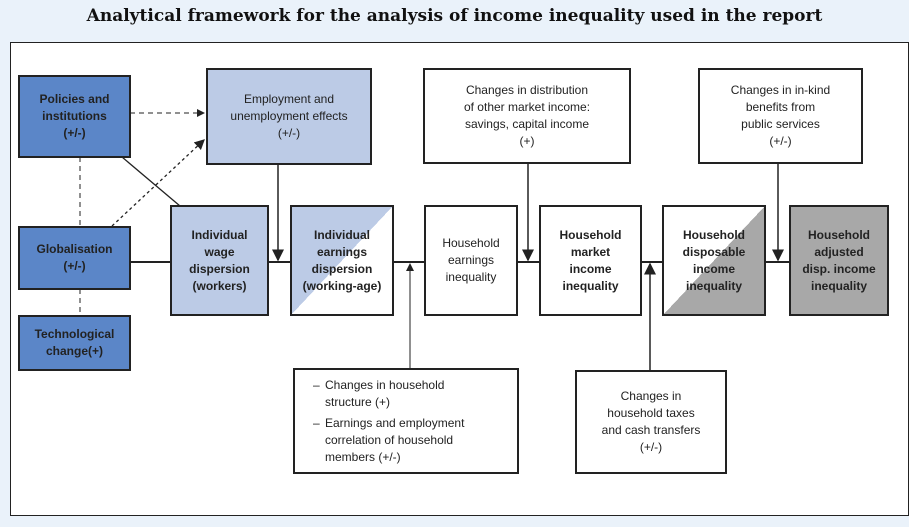 The width and height of the screenshot is (909, 527). What do you see at coordinates (780, 107) in the screenshot?
I see `label: benefits from` at bounding box center [780, 107].